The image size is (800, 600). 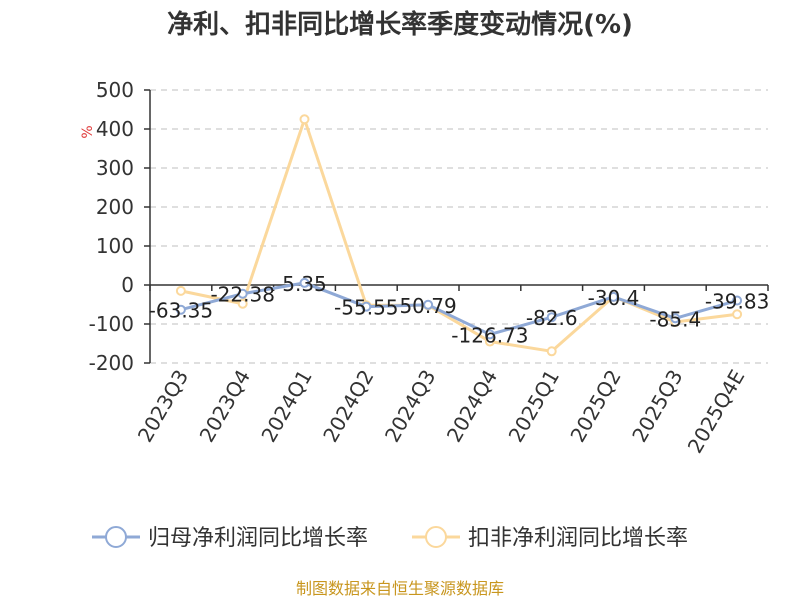 I want to click on legend: 归母净利润同比增长率 扣非净利润同比增长率, so click(x=390, y=538).